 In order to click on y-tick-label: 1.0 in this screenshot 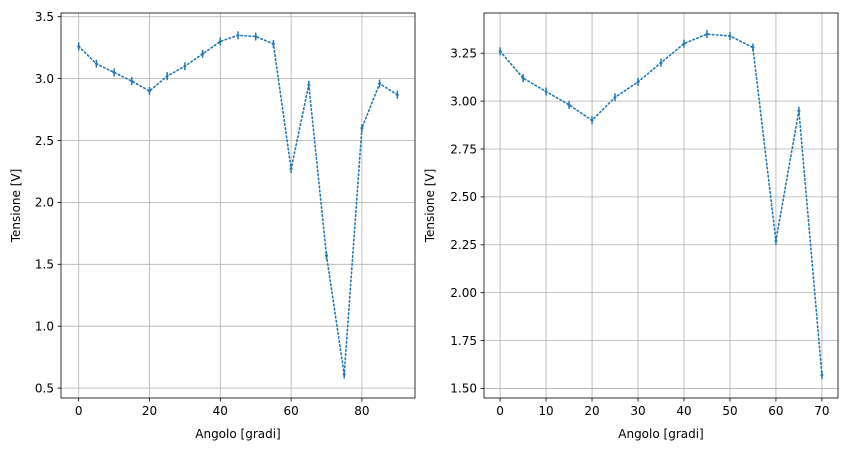, I will do `click(44, 326)`.